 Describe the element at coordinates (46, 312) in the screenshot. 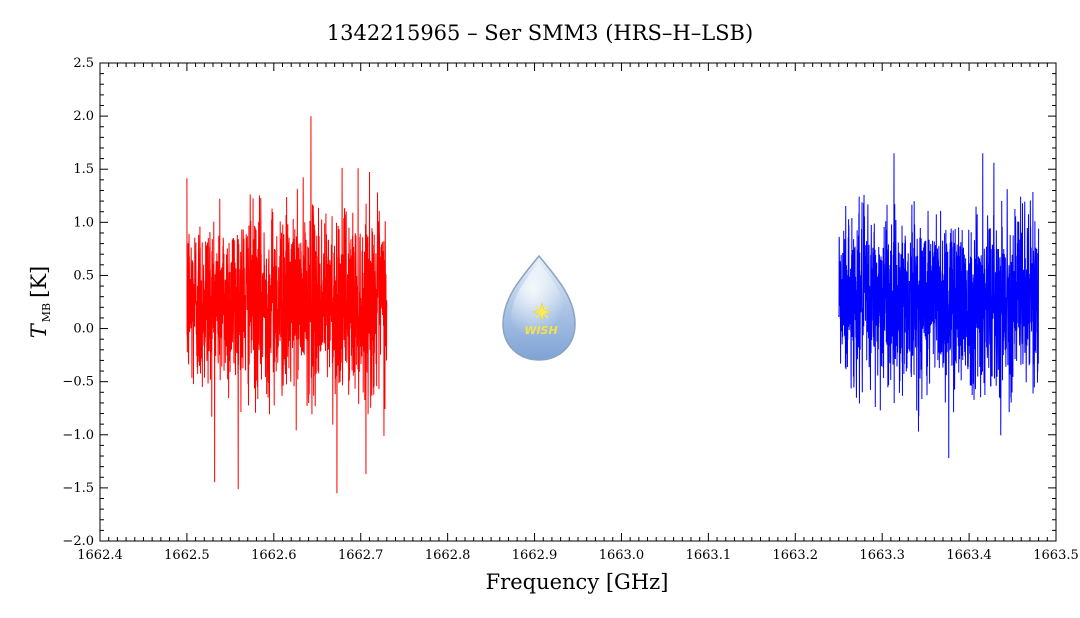

I see `y-axis-subscript: MB` at that location.